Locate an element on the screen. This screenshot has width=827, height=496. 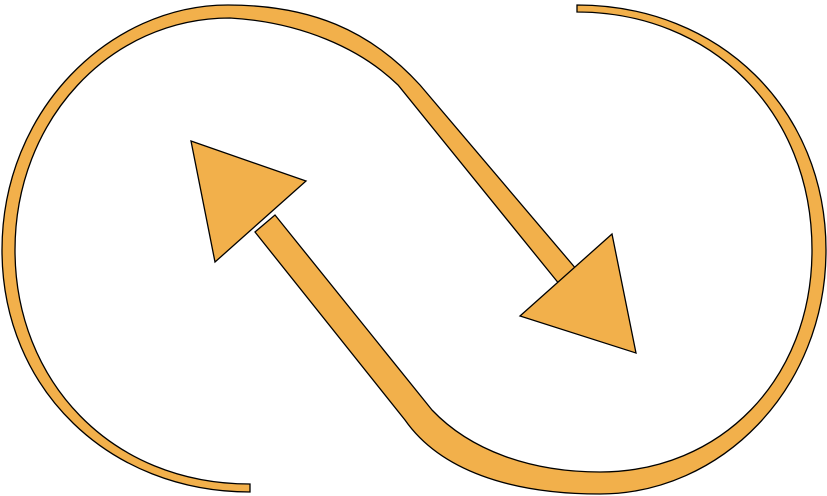
up-left-arrowhead is located at coordinates (249, 202).